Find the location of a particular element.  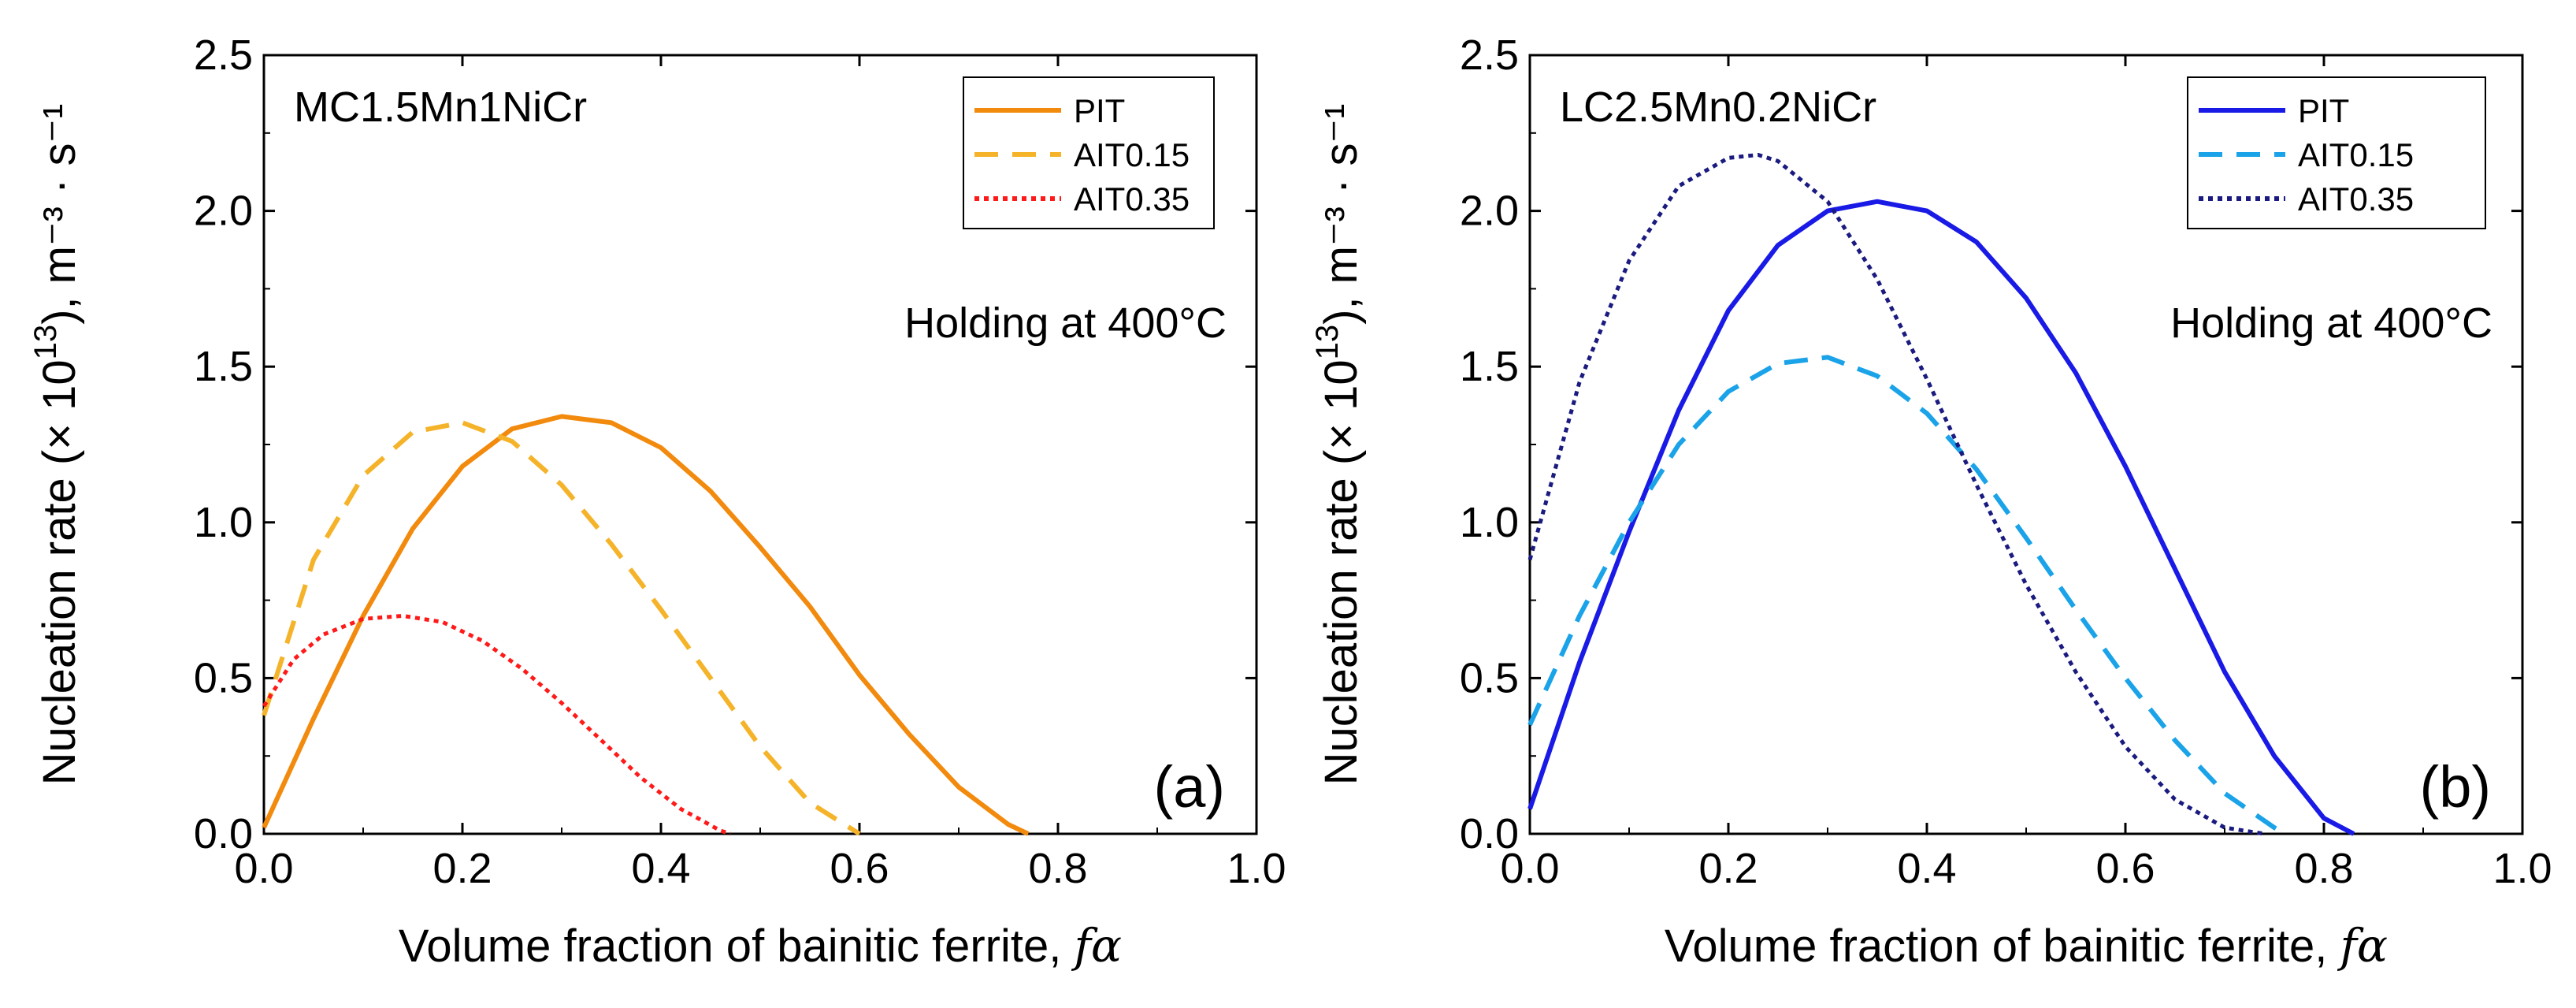

panel-letter: (a) is located at coordinates (1189, 787).